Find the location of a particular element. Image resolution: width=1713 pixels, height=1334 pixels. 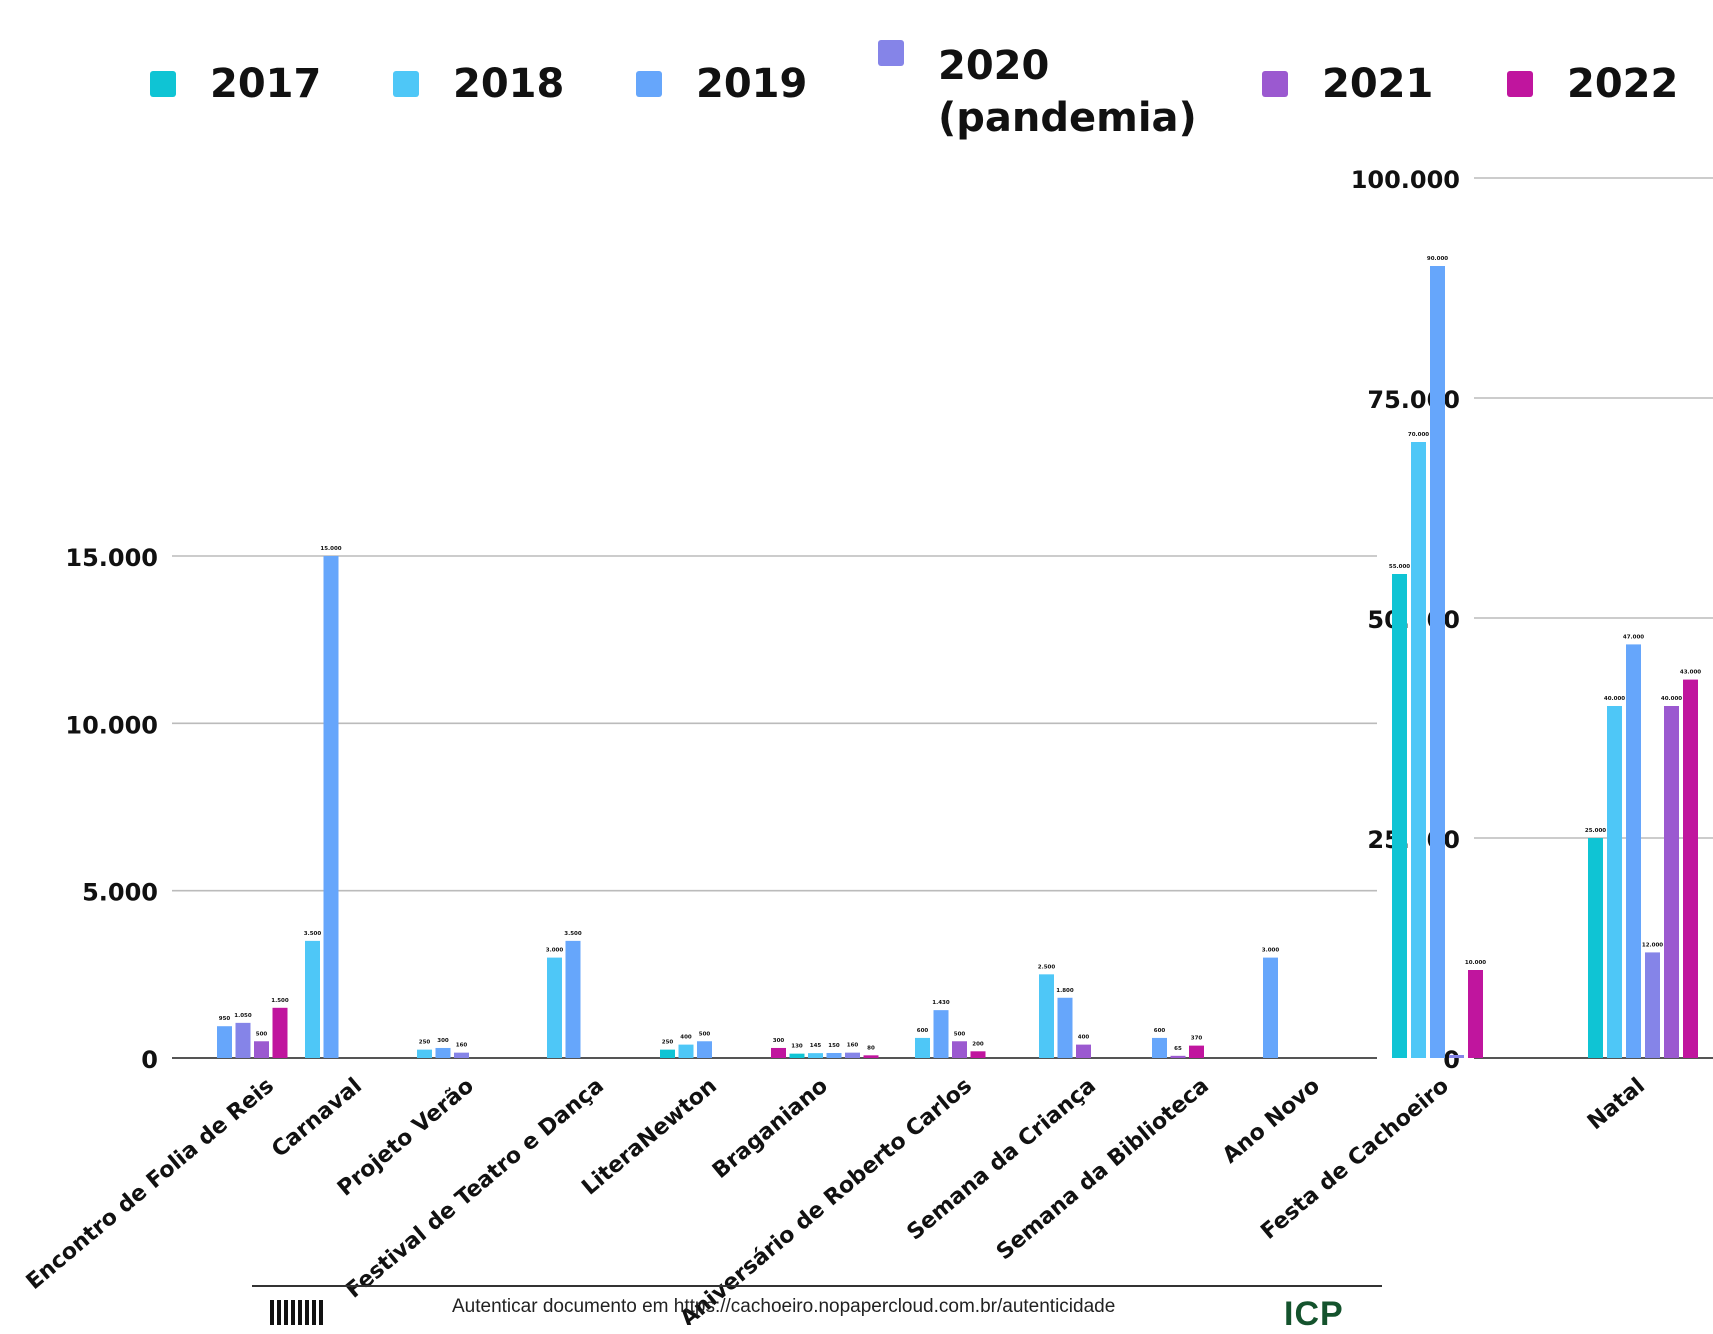

icp-logo: ICP is located at coordinates (1314, 1314).